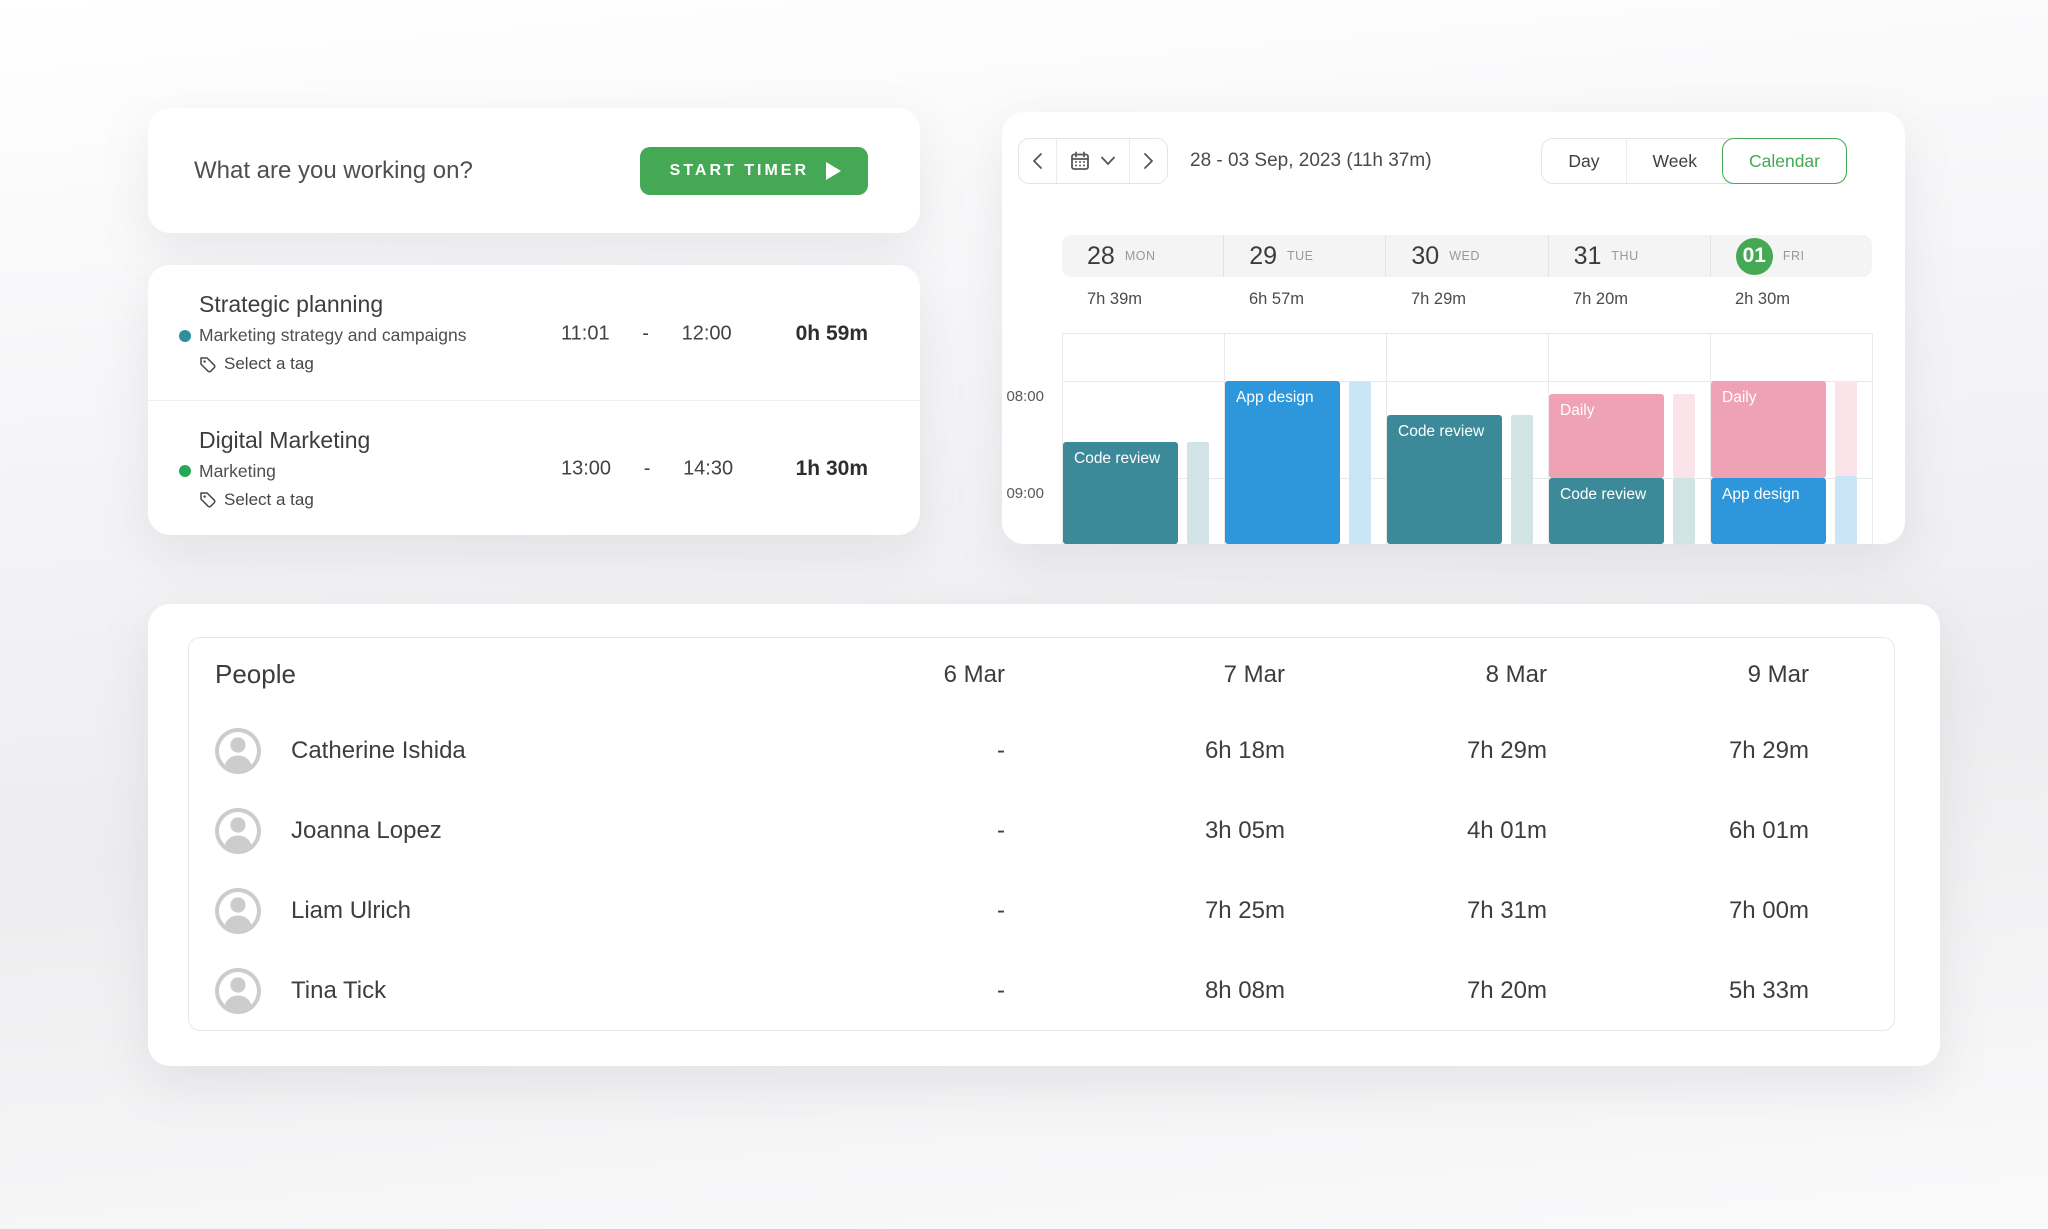 This screenshot has width=2048, height=1229. What do you see at coordinates (333, 335) in the screenshot?
I see `entry-project: Marketing strategy and campaigns` at bounding box center [333, 335].